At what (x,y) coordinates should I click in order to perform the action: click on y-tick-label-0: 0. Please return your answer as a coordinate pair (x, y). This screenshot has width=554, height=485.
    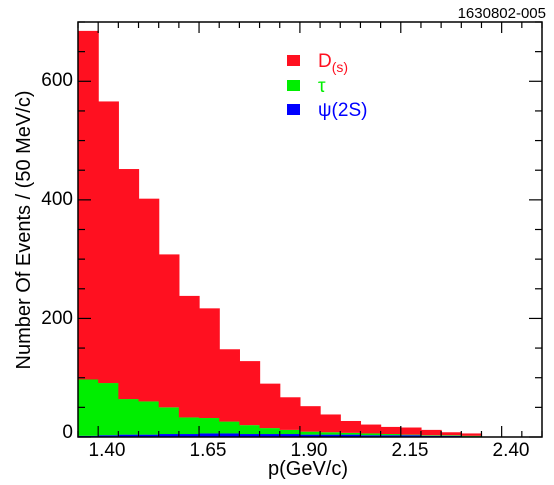
    Looking at the image, I should click on (67, 432).